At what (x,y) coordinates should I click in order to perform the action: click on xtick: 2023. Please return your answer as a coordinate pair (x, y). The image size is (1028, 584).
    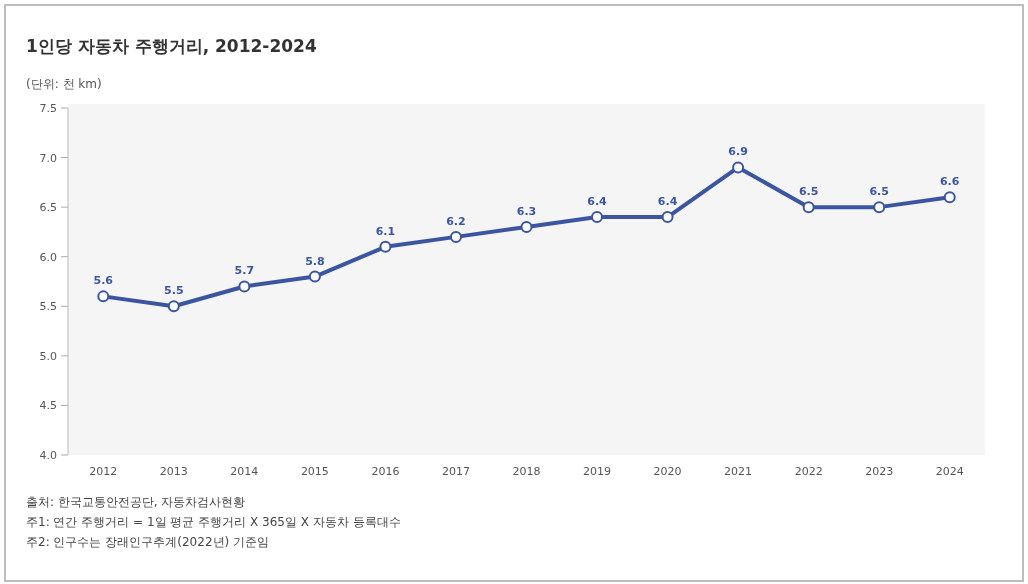
    Looking at the image, I should click on (879, 471).